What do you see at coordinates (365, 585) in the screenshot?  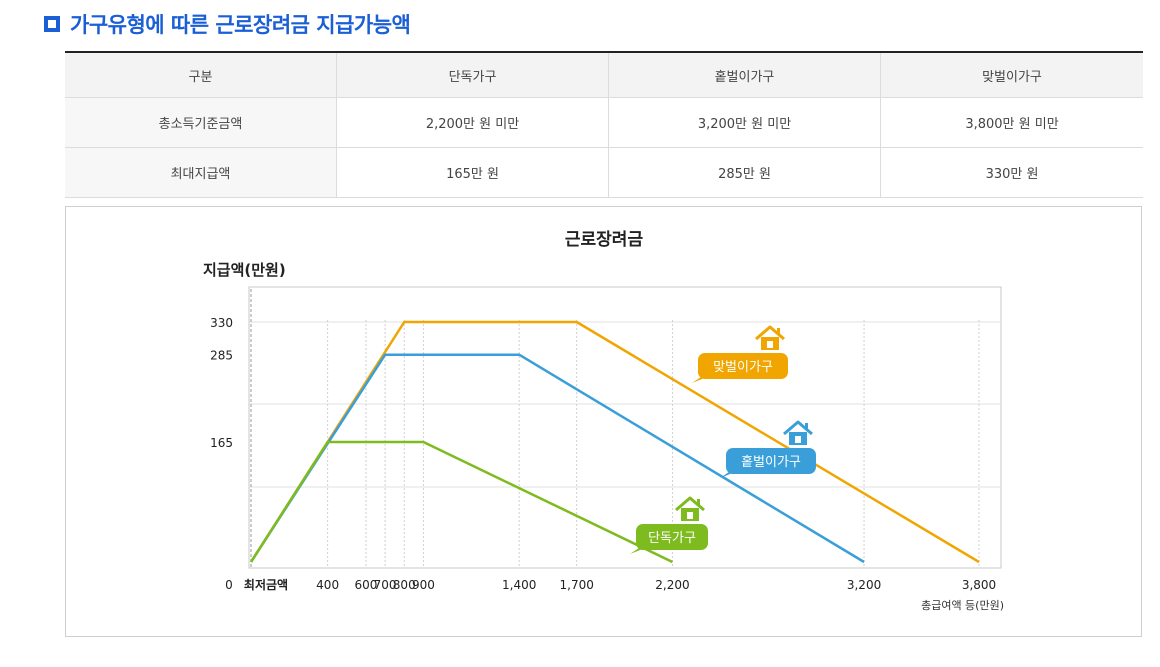 I see `x-tick-label: 600` at bounding box center [365, 585].